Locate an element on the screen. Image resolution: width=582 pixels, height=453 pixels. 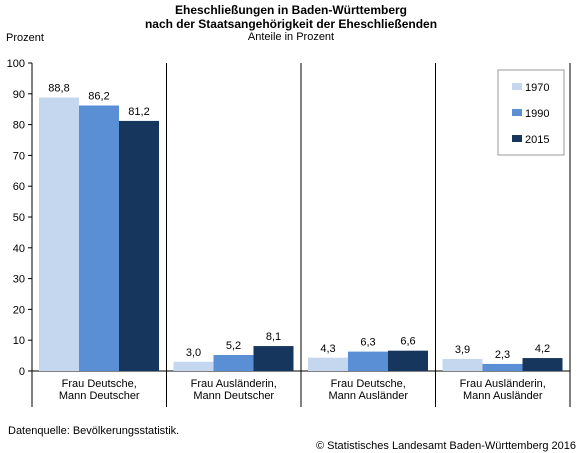
data-label: 8,1 is located at coordinates (273, 337).